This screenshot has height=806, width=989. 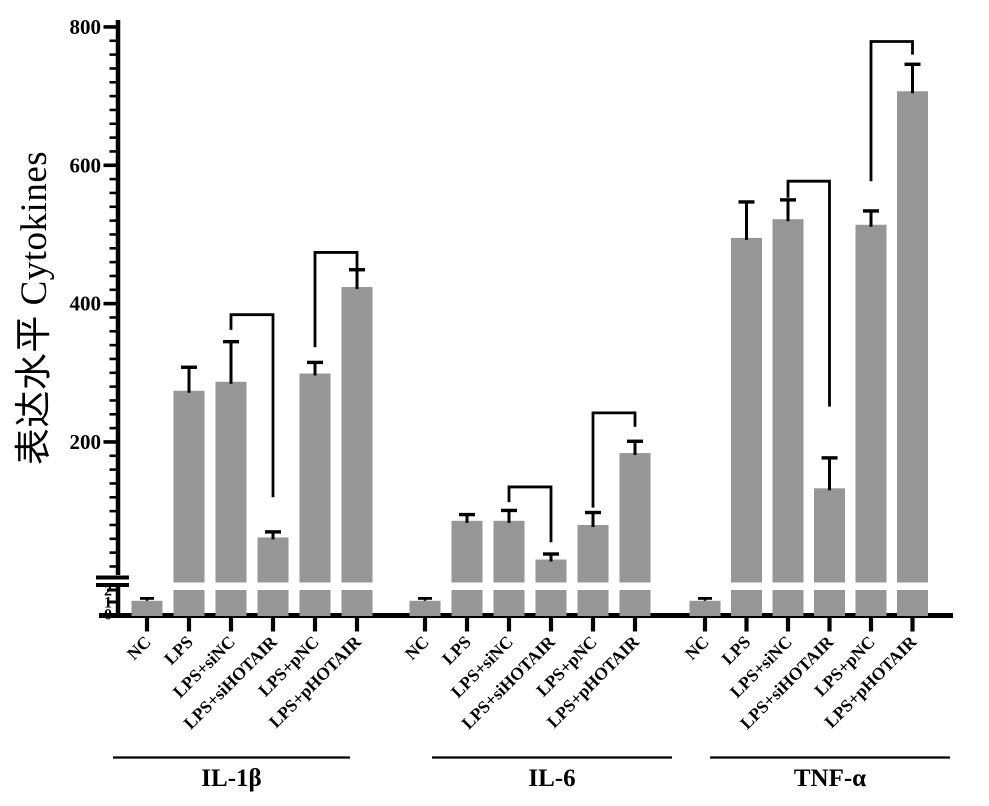 What do you see at coordinates (86, 27) in the screenshot?
I see `y-tick-label: 800` at bounding box center [86, 27].